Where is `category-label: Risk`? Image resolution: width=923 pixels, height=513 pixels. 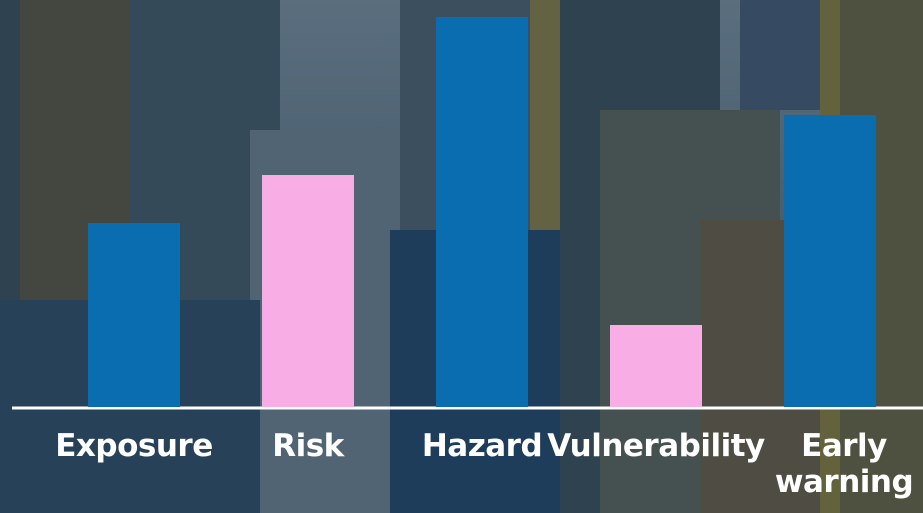
category-label: Risk is located at coordinates (308, 446).